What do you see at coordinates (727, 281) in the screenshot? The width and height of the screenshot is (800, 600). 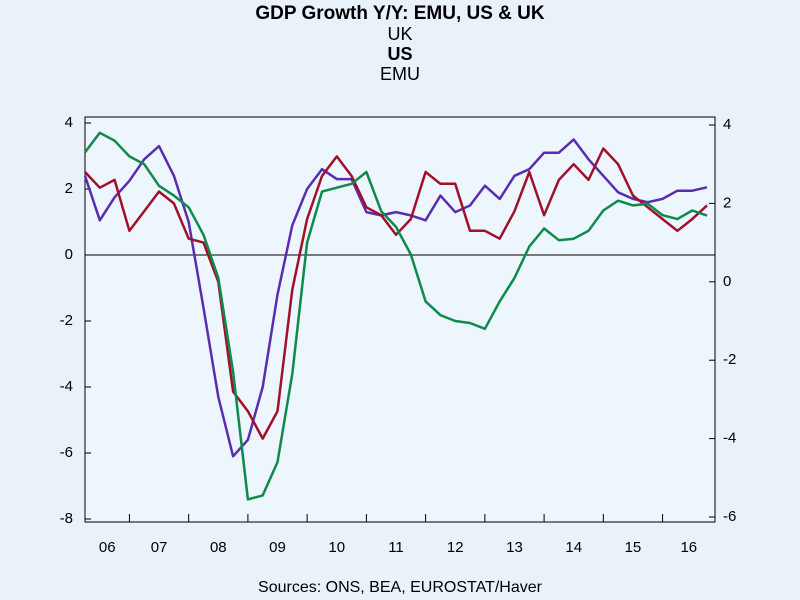 I see `y2-tick-label: 0` at bounding box center [727, 281].